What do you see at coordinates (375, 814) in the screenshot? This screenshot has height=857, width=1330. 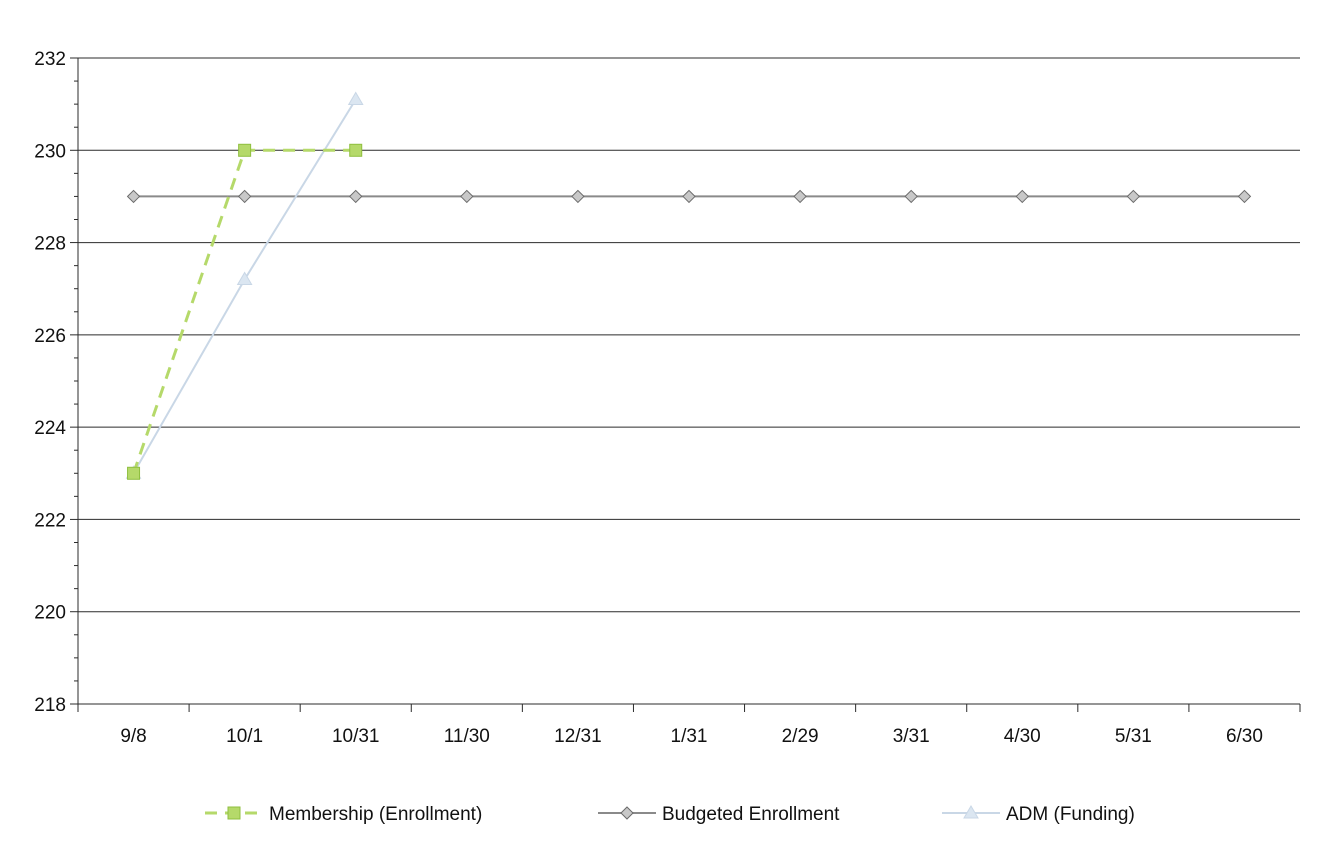 I see `legend-label: Membership (Enrollment)` at bounding box center [375, 814].